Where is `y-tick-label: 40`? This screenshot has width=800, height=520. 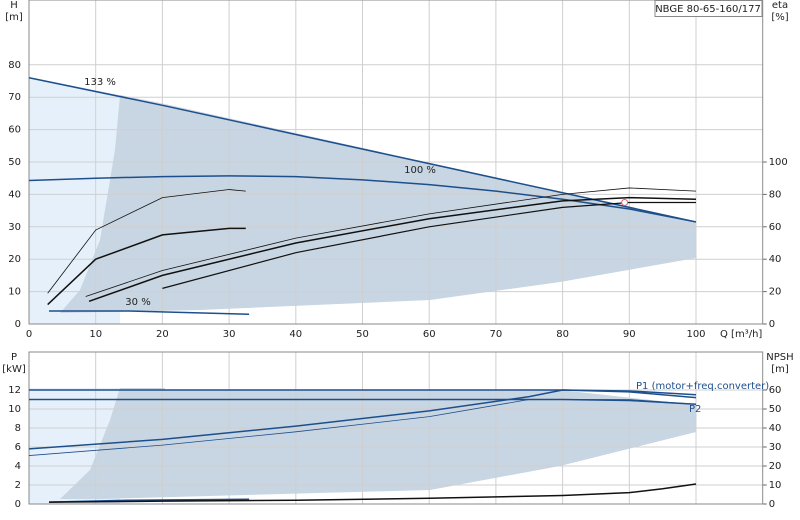
y-tick-label: 40 is located at coordinates (14, 194).